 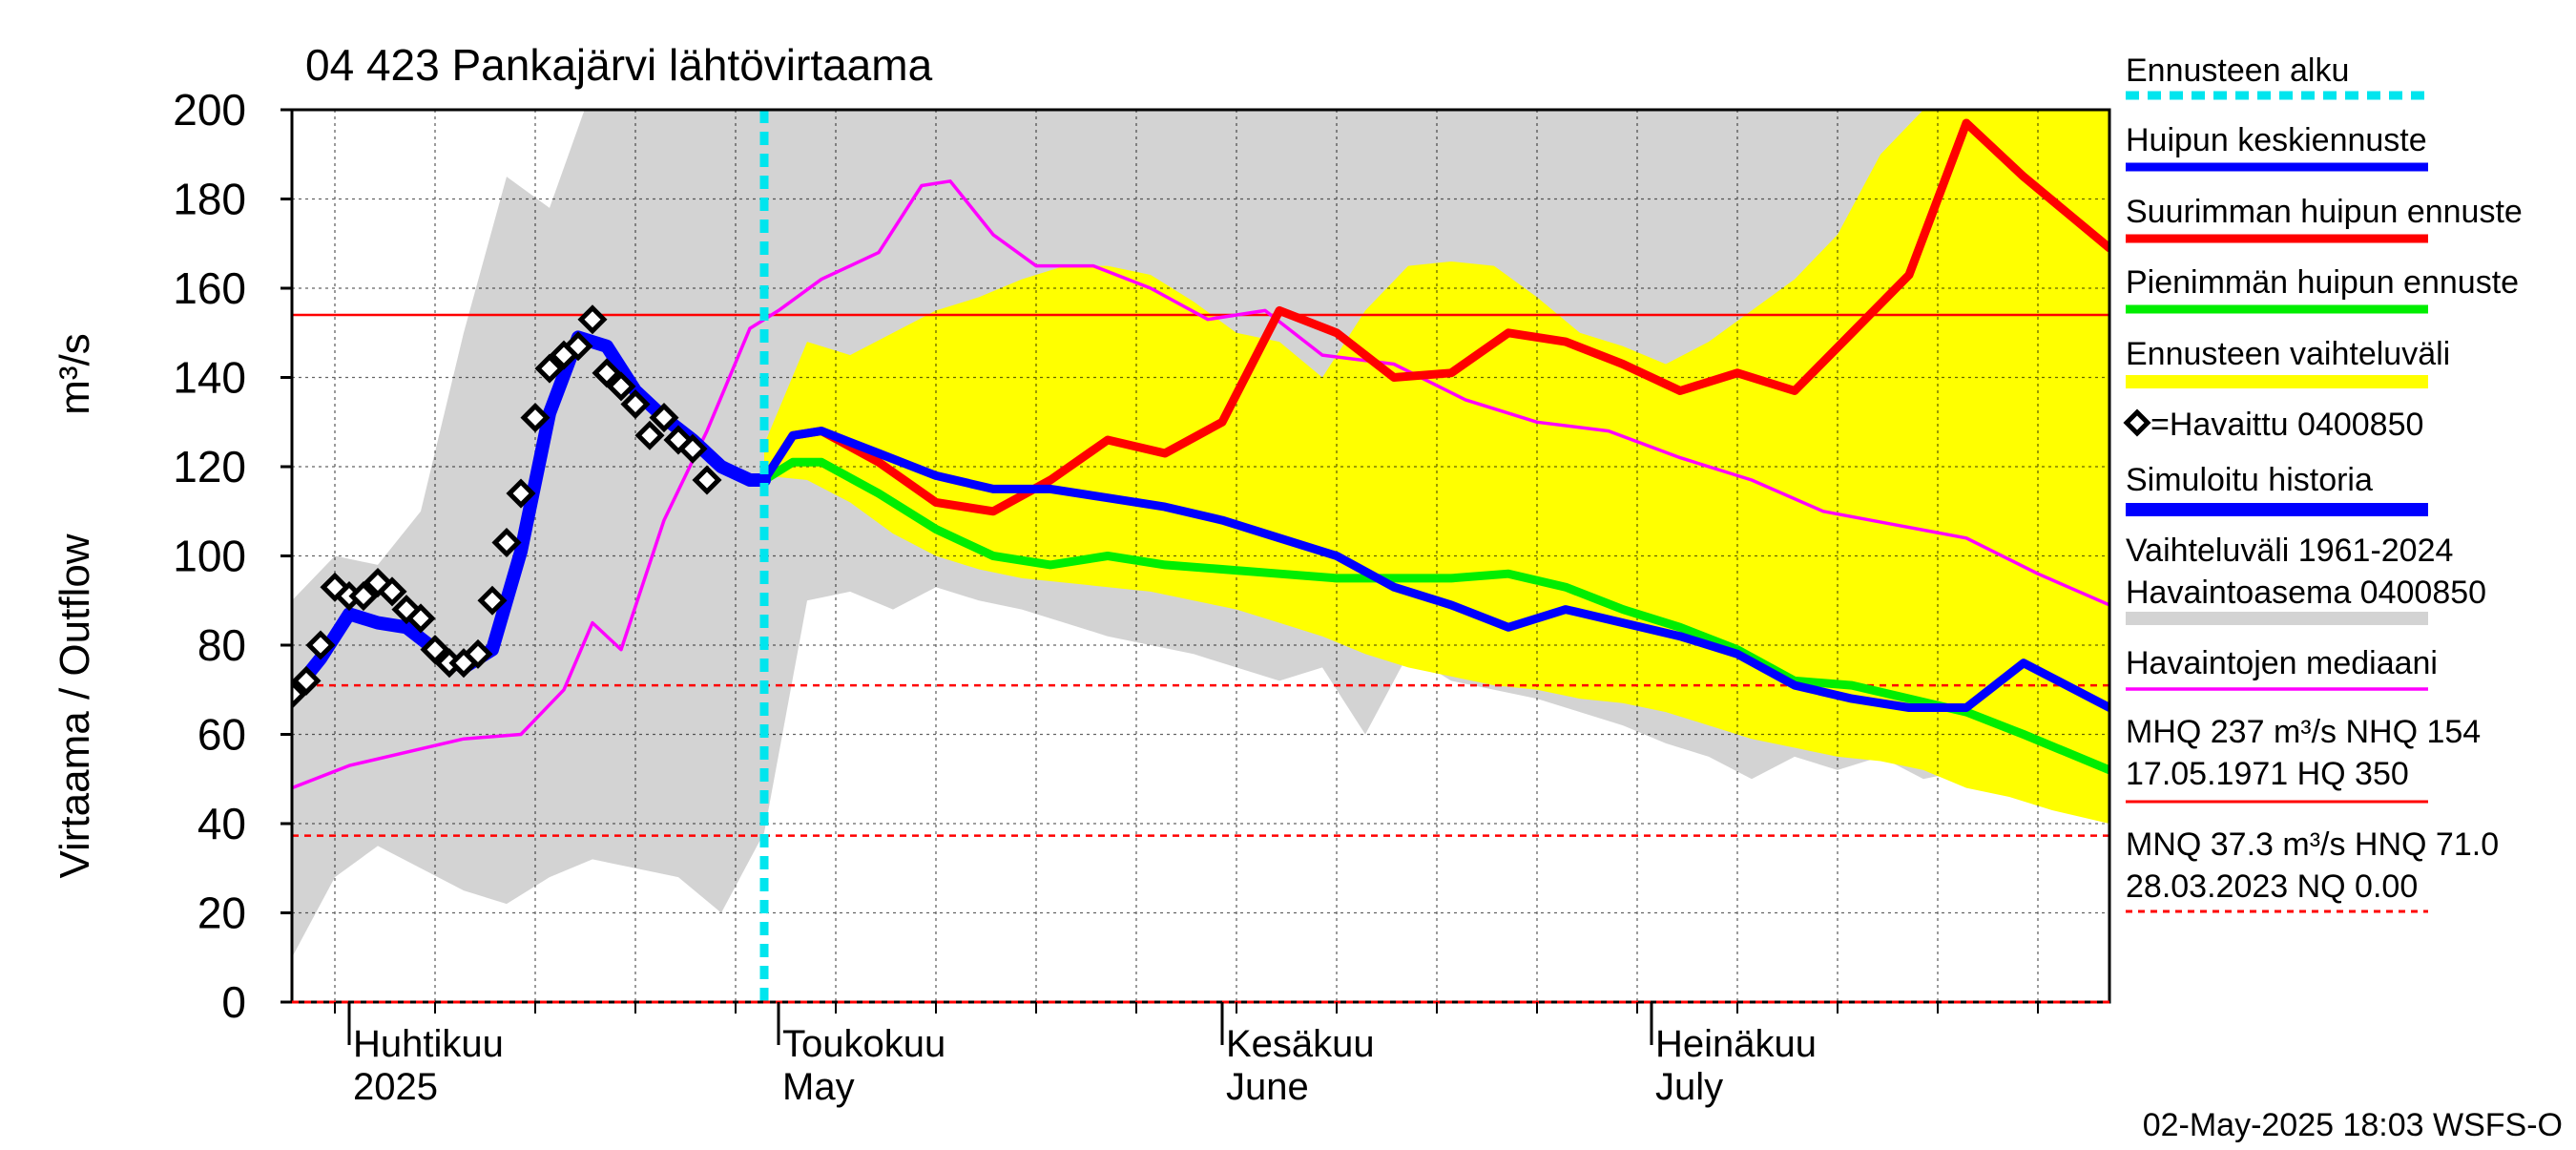 What do you see at coordinates (221, 645) in the screenshot?
I see `y-tick-label: 80` at bounding box center [221, 645].